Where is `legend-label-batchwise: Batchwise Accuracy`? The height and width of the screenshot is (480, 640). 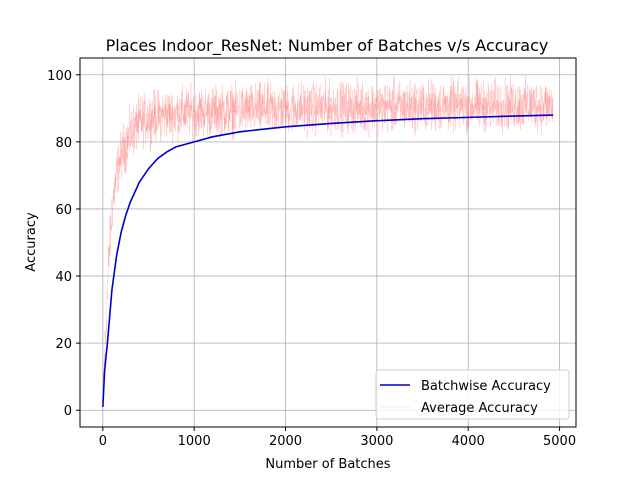
legend-label-batchwise: Batchwise Accuracy is located at coordinates (486, 386).